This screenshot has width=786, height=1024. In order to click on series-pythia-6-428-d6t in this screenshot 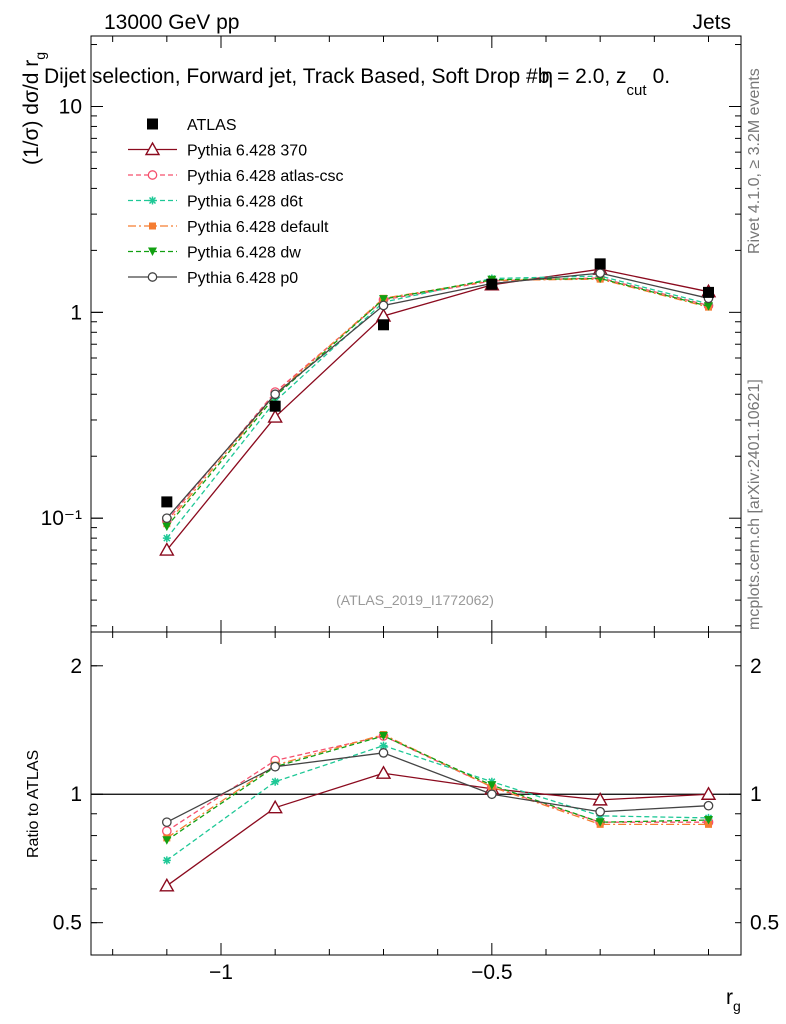, I will do `click(437, 803)`.